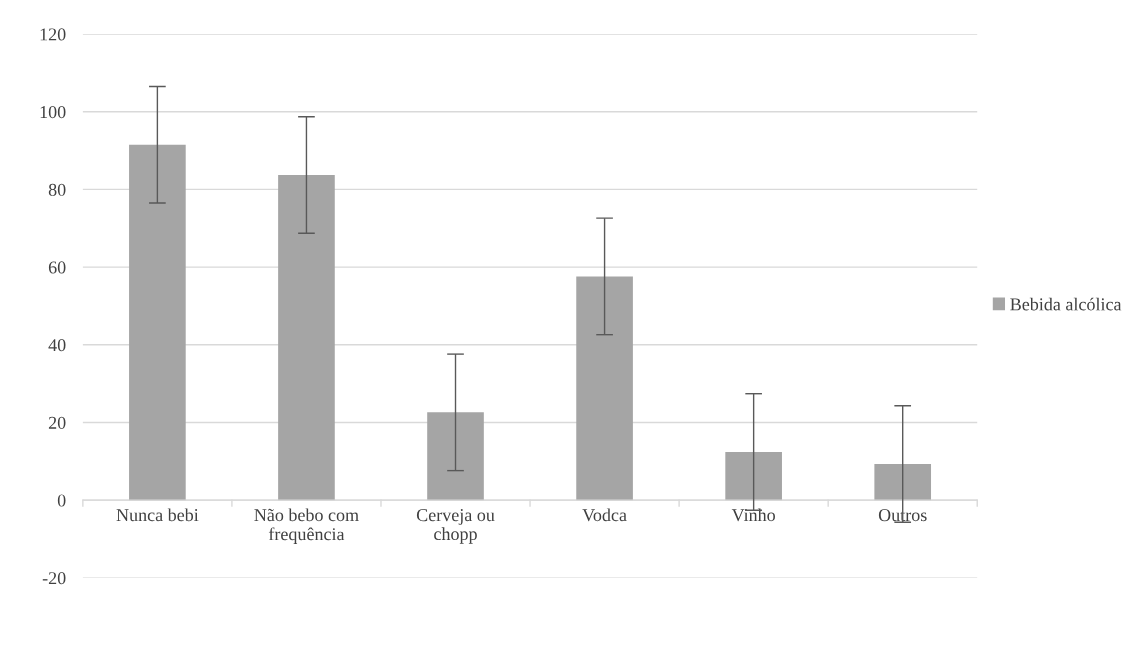 The width and height of the screenshot is (1135, 668). I want to click on x-tick-label: Vodca, so click(604, 515).